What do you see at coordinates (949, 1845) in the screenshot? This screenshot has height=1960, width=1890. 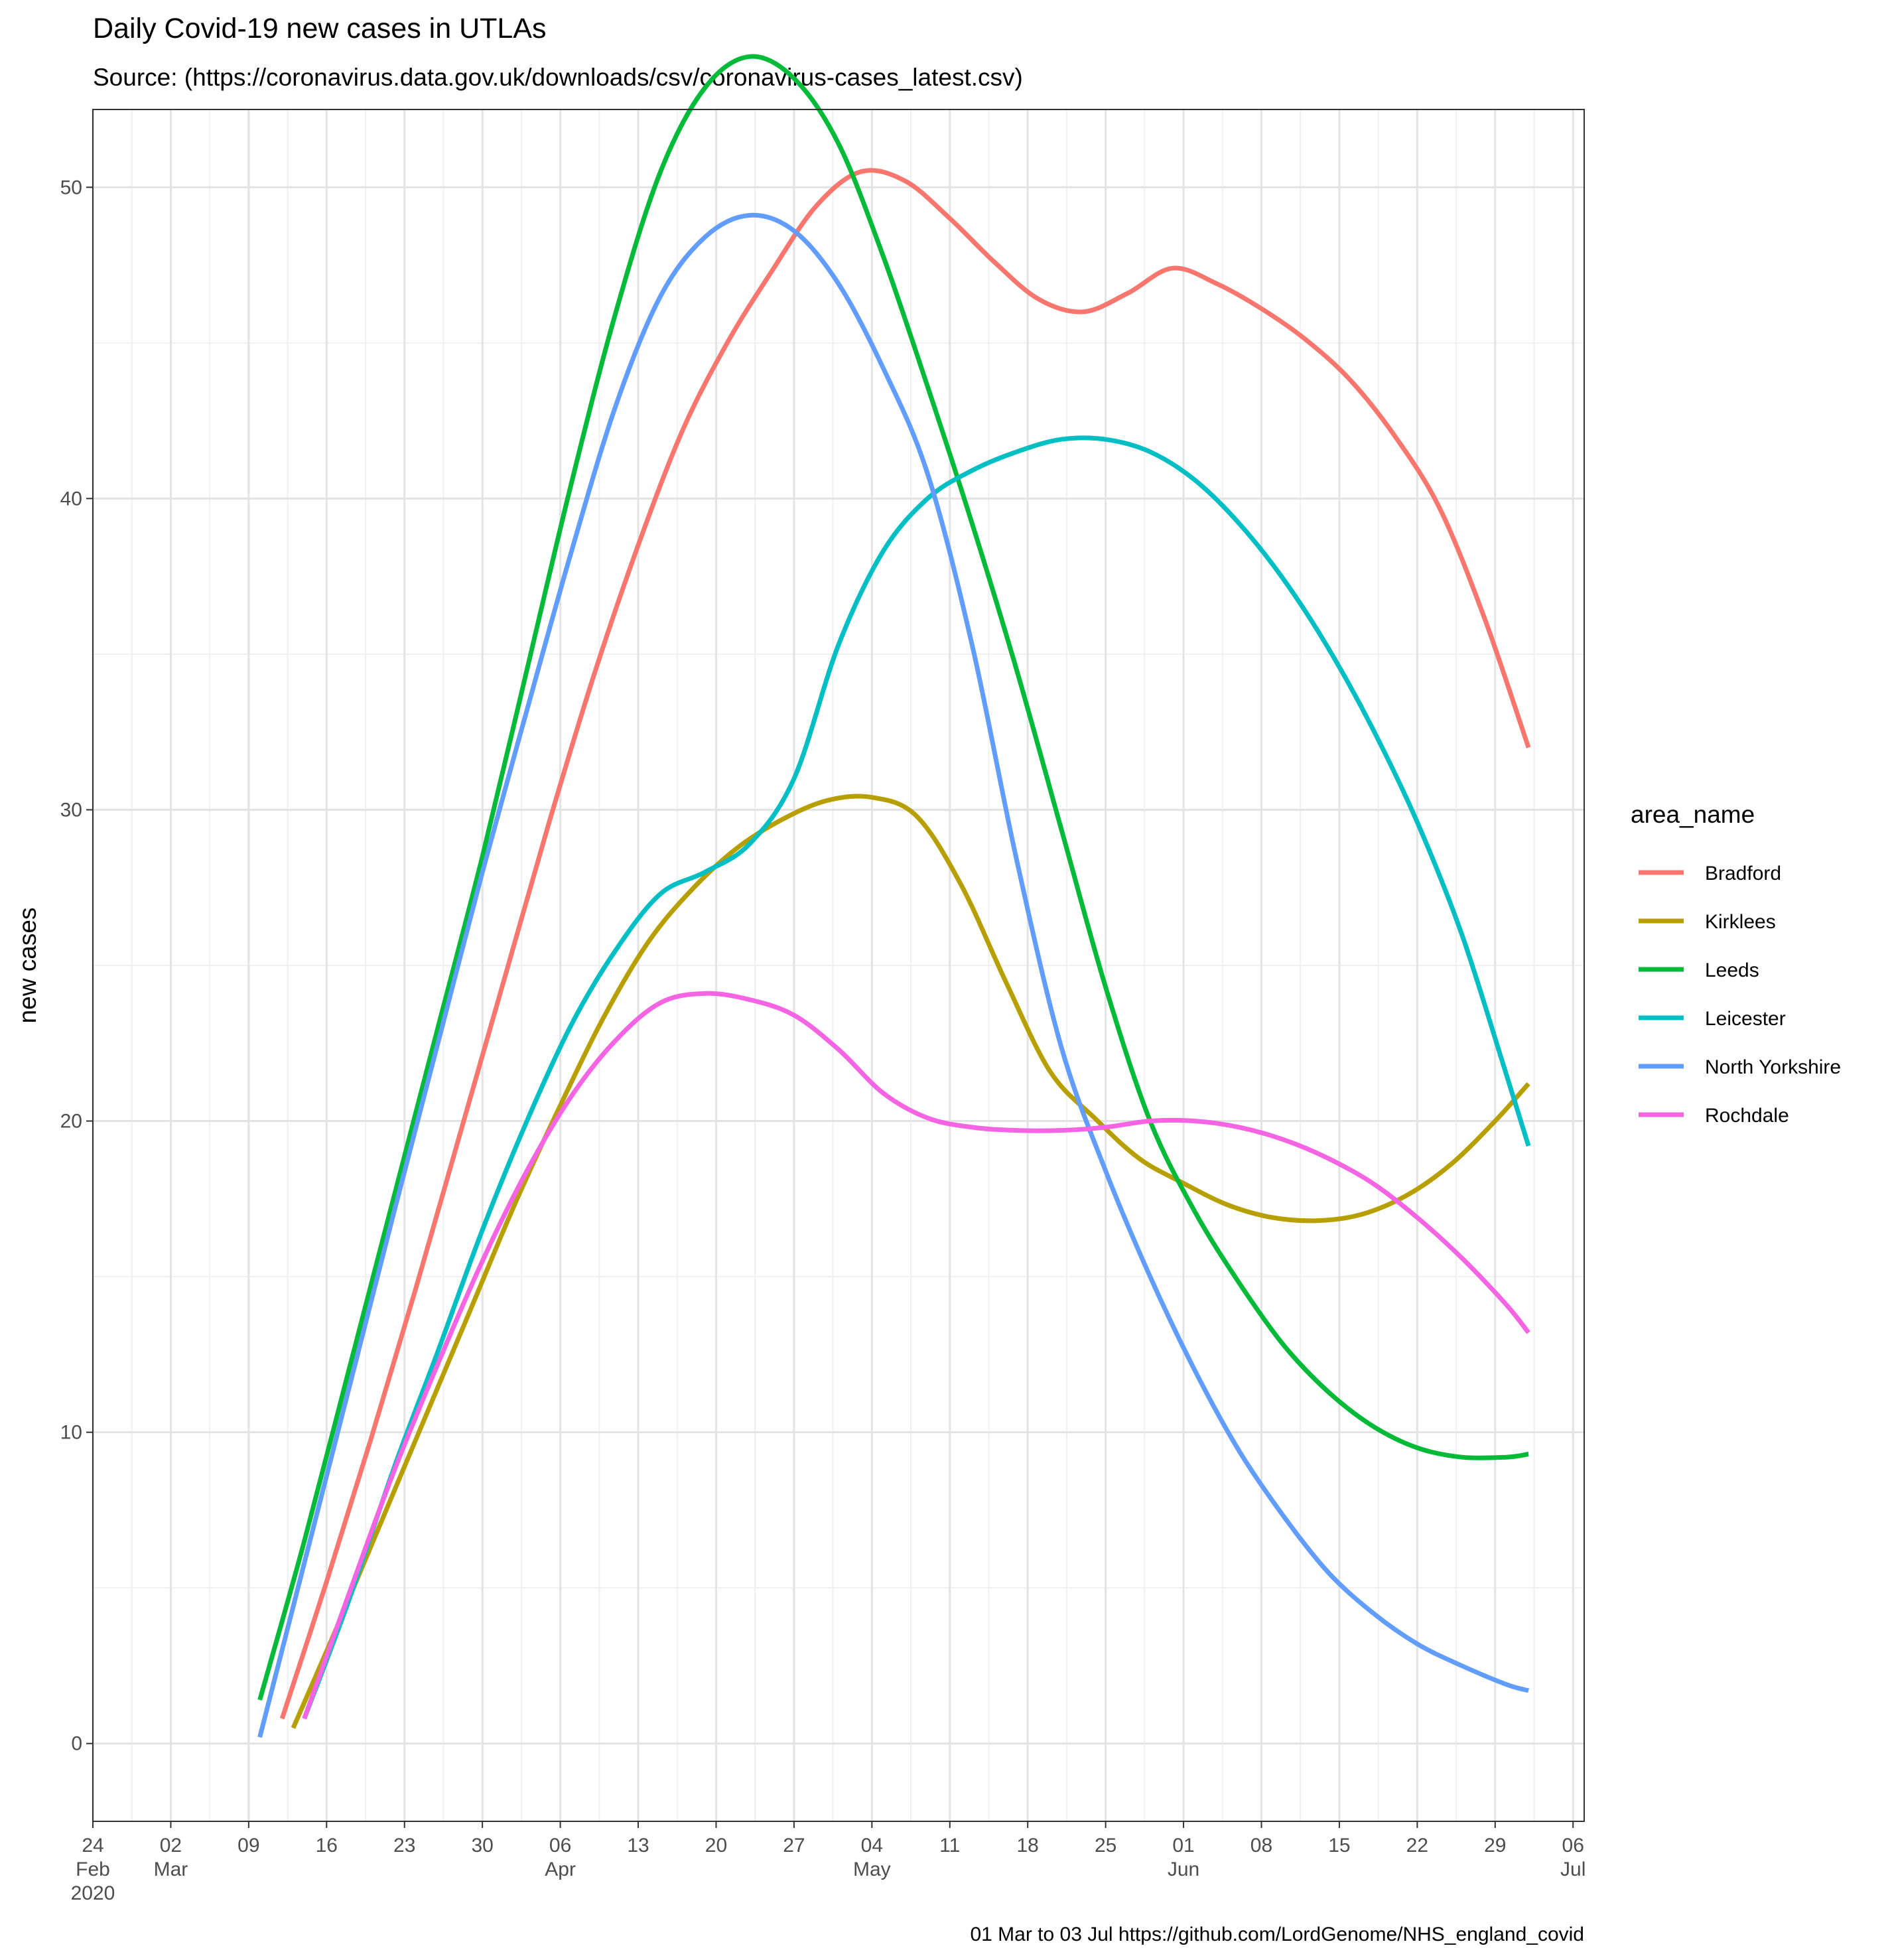 I see `x-tick-label: 11` at bounding box center [949, 1845].